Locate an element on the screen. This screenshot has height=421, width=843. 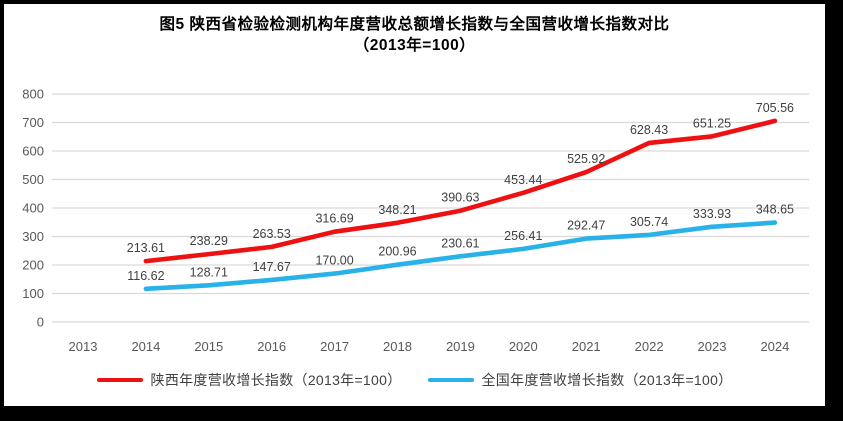
national-line-marker-icon is located at coordinates (450, 380).